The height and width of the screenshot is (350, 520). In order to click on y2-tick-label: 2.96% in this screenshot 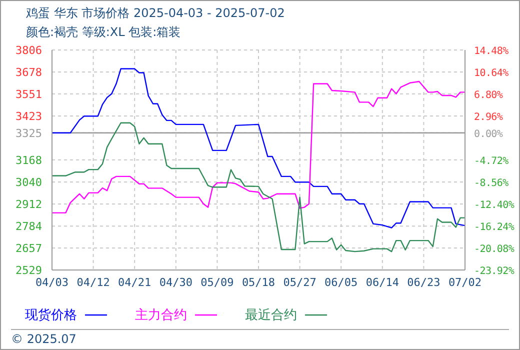, I will do `click(488, 117)`.